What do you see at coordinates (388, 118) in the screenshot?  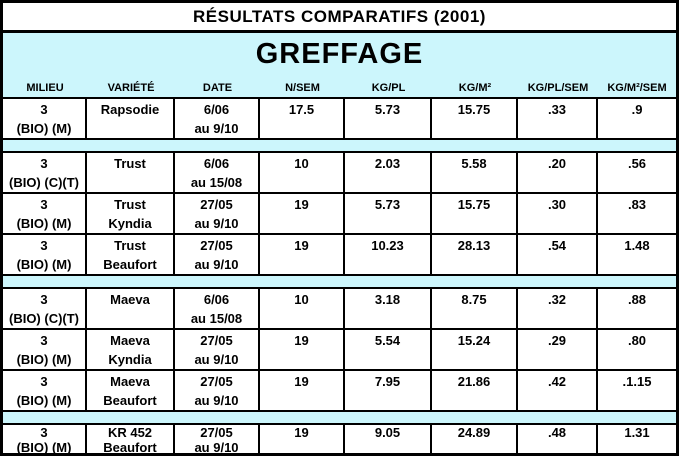 I see `cell-kg-pl: 5.73` at bounding box center [388, 118].